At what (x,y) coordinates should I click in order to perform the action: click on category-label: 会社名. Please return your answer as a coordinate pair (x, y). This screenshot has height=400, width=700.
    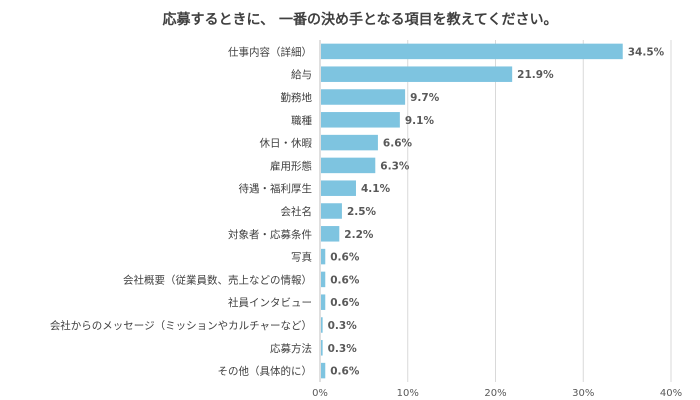
    Looking at the image, I should click on (297, 211).